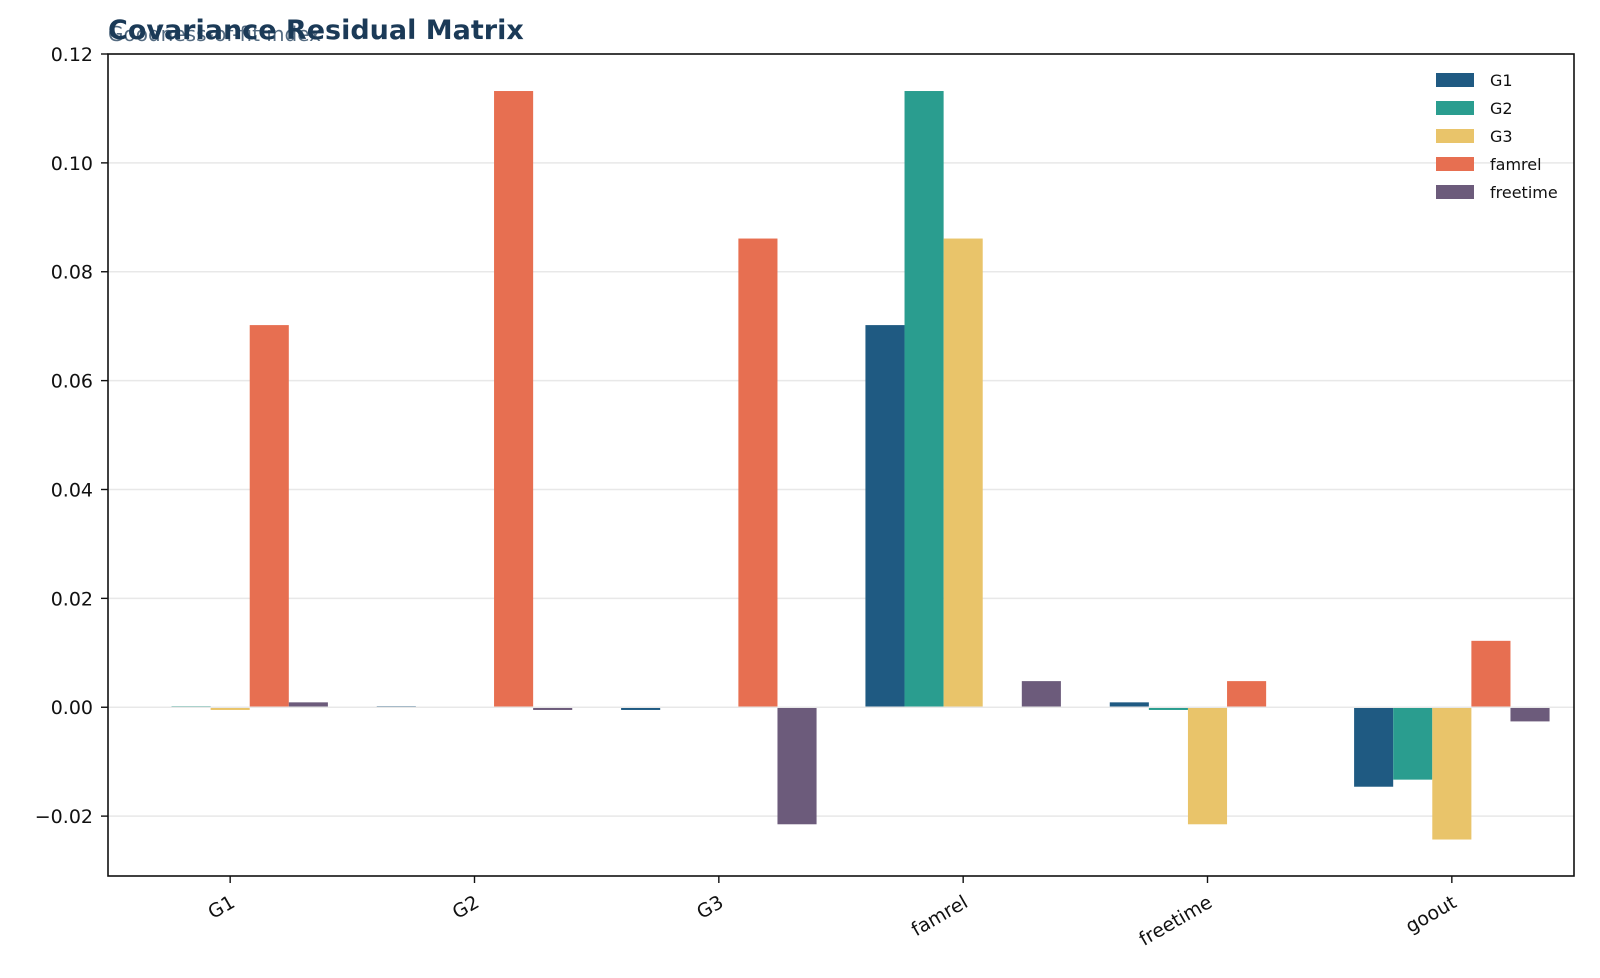  What do you see at coordinates (758, 473) in the screenshot?
I see `bar-famrel-G3` at bounding box center [758, 473].